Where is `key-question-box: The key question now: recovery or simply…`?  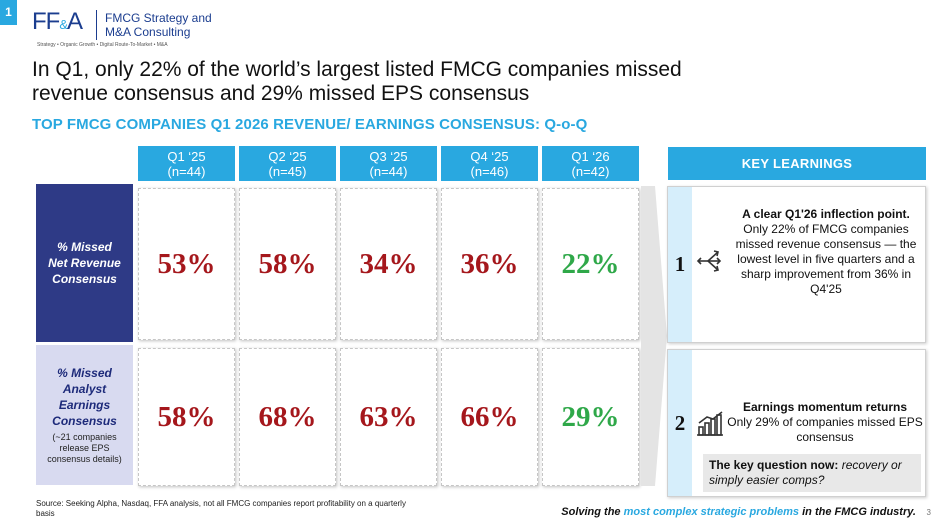 key-question-box: The key question now: recovery or simply… is located at coordinates (812, 473).